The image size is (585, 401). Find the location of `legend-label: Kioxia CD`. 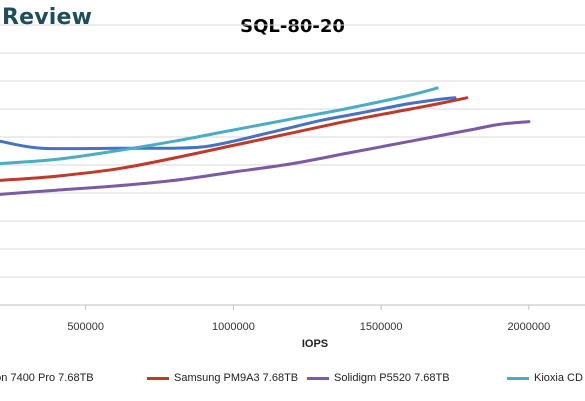

legend-label: Kioxia CD is located at coordinates (558, 378).